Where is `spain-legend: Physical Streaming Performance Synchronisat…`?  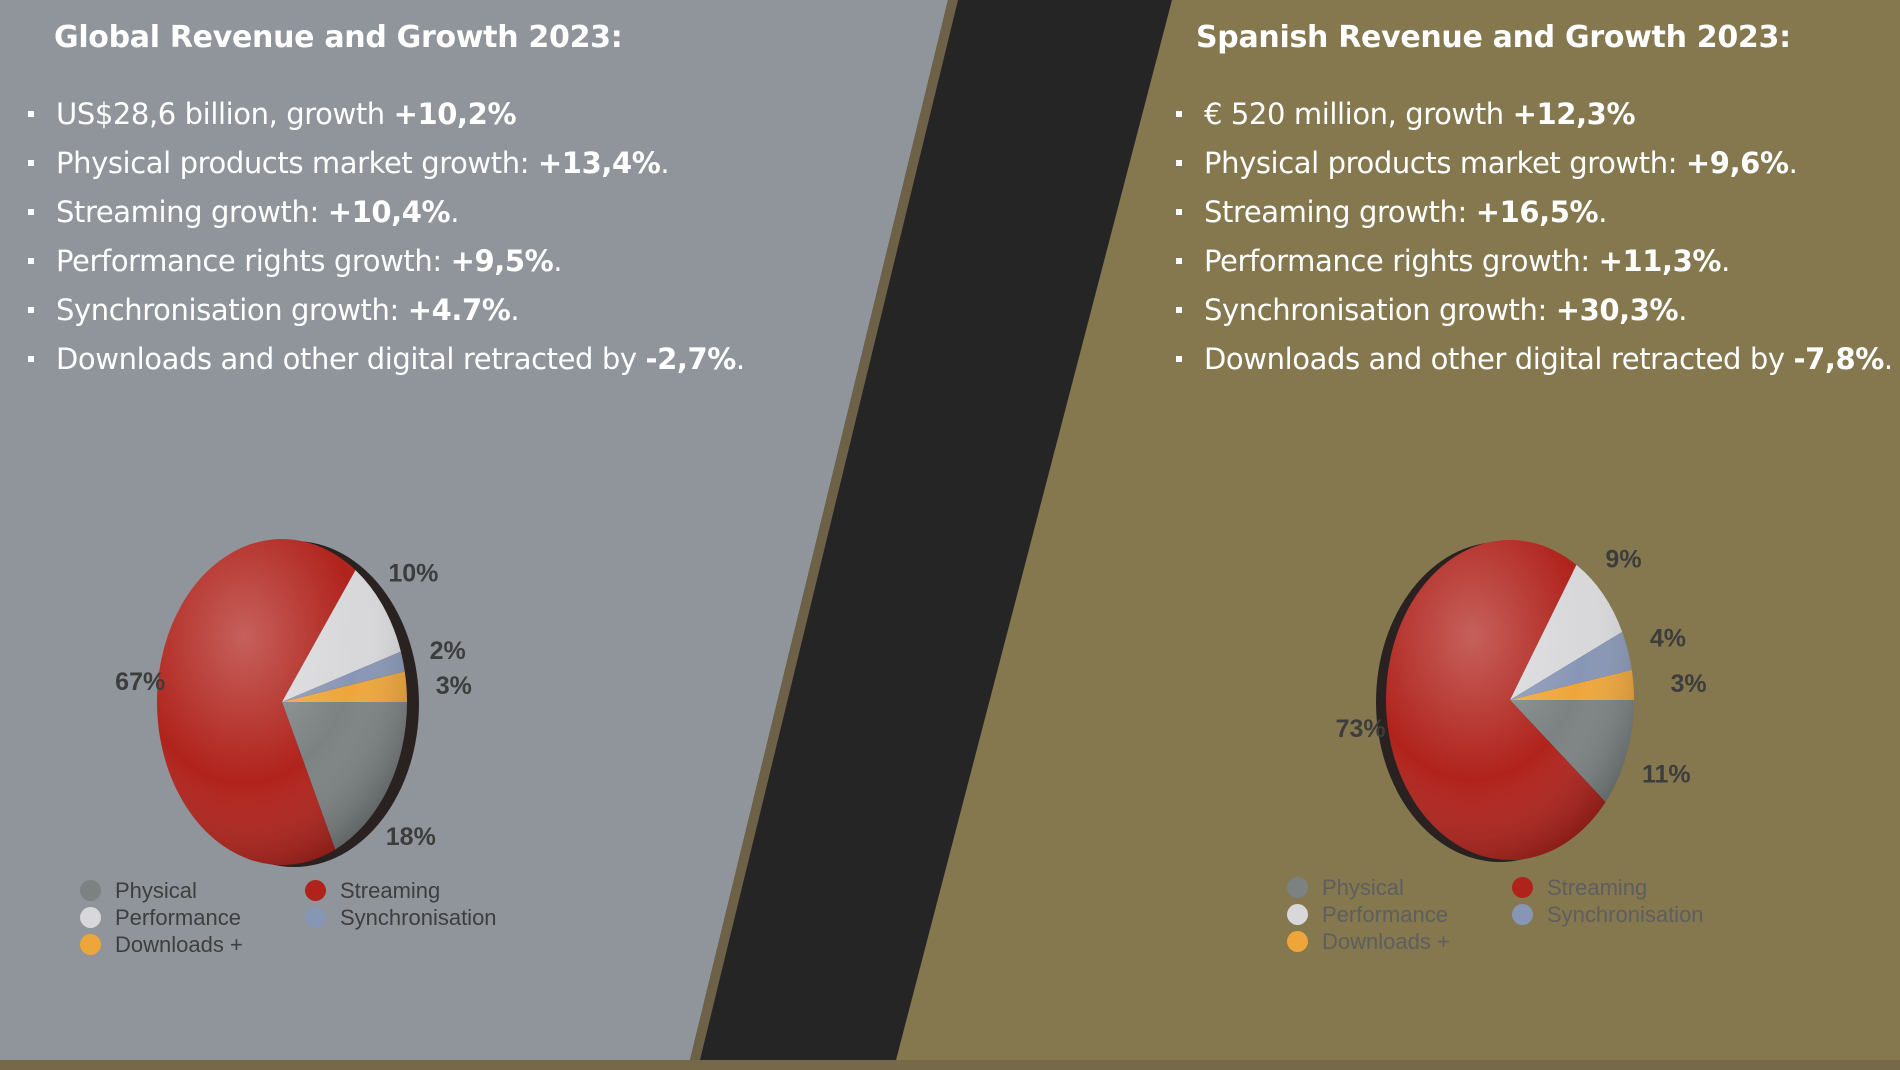 spain-legend: Physical Streaming Performance Synchronisat… is located at coordinates (1507, 920).